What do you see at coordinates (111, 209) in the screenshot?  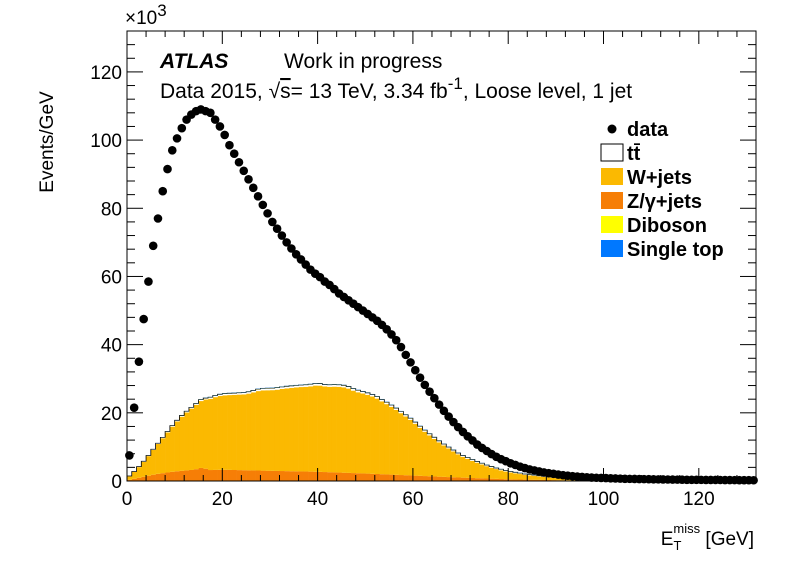 I see `y-tick-label: 80` at bounding box center [111, 209].